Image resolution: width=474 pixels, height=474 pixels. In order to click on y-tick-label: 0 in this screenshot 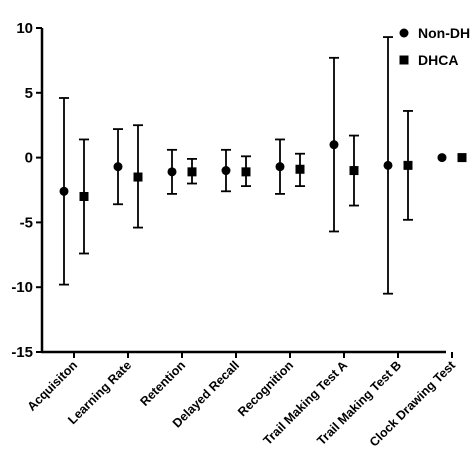, I will do `click(29, 158)`.